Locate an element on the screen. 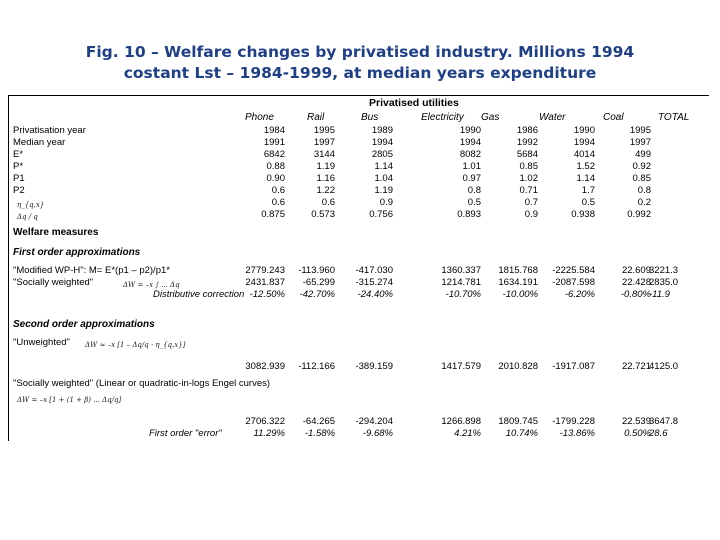 This screenshot has height=540, width=720. row-label: First order "error" is located at coordinates (185, 433).